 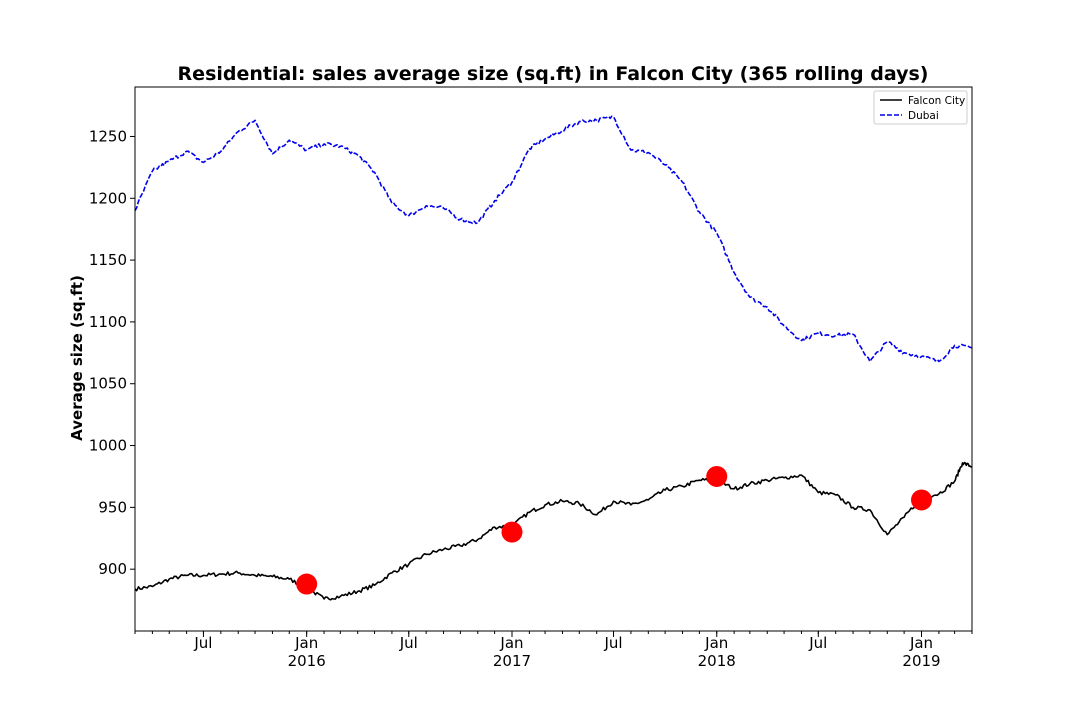 What do you see at coordinates (108, 446) in the screenshot?
I see `y-tick-label-1000: 1000` at bounding box center [108, 446].